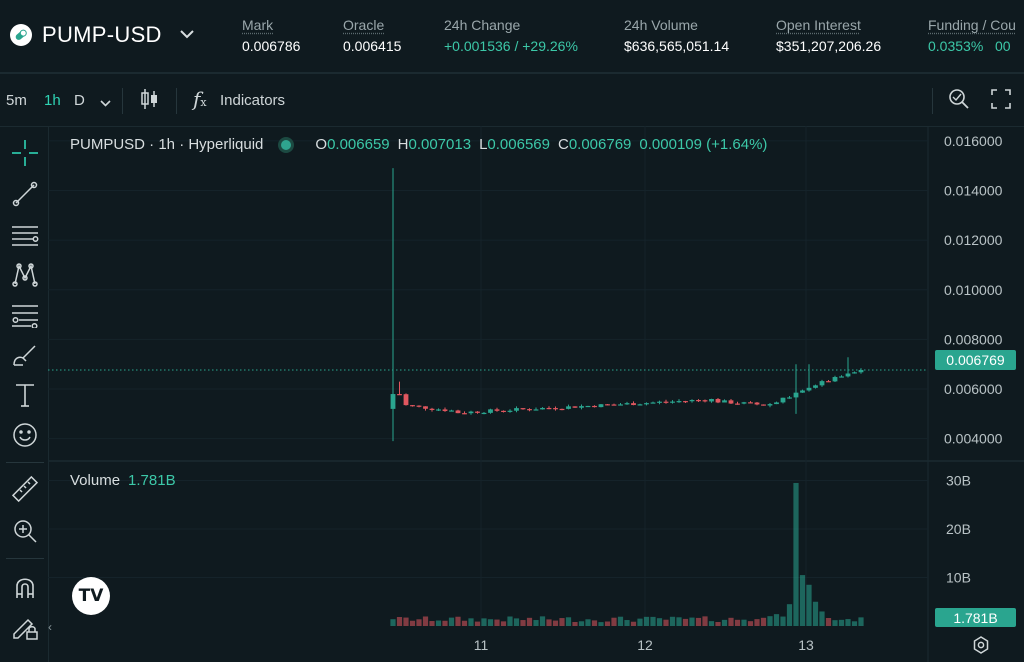 The image size is (1024, 662). I want to click on ruler-icon, so click(25, 489).